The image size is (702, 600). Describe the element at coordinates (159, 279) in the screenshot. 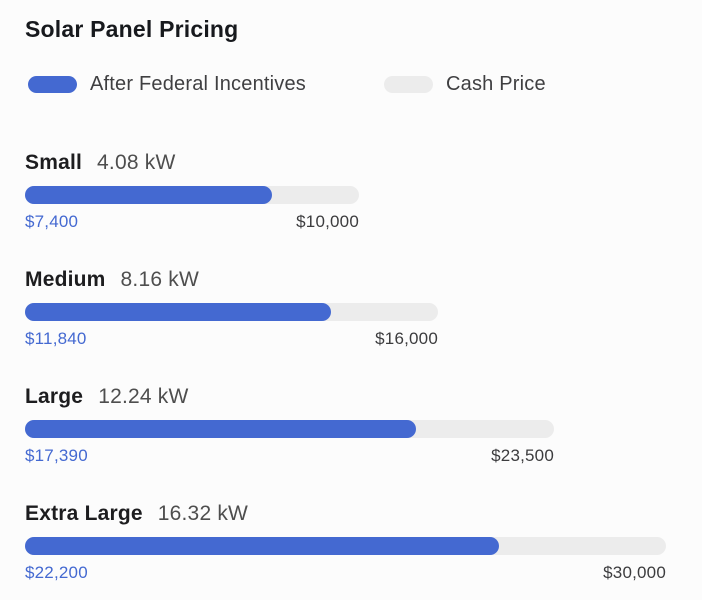

I see `size-kw: 8.16 kW` at that location.